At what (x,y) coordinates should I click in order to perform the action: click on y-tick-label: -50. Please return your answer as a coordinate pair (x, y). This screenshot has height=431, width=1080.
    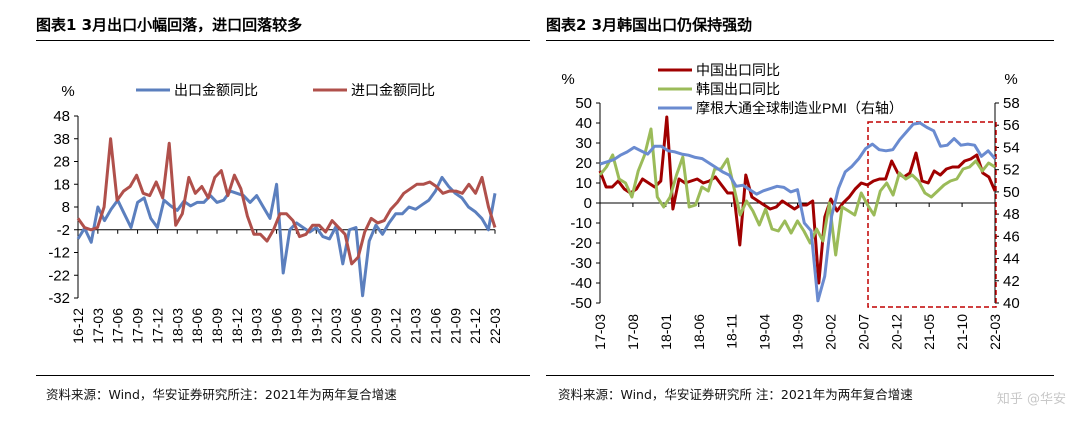
    Looking at the image, I should click on (581, 303).